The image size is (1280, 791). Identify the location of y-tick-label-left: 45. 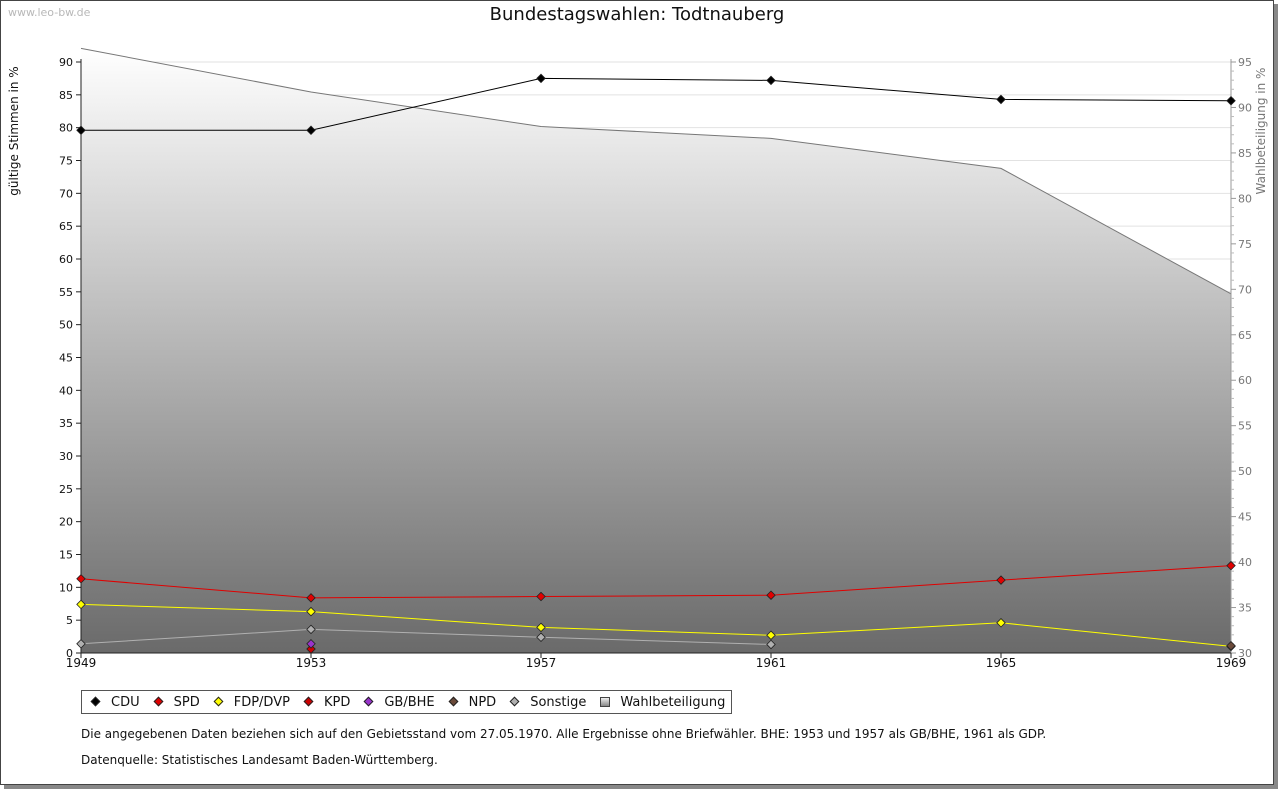
(66, 358).